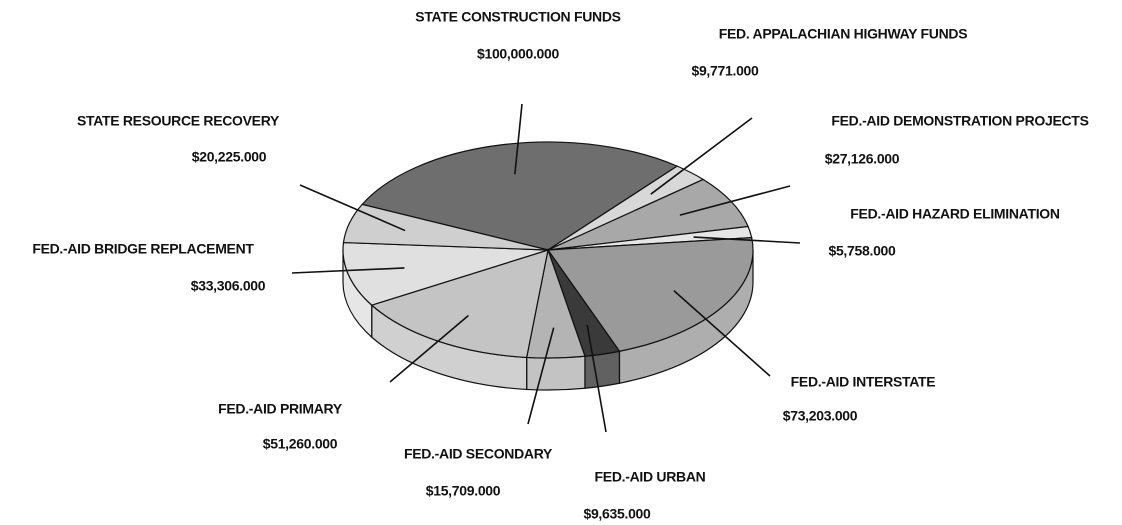 This screenshot has height=525, width=1122. What do you see at coordinates (518, 54) in the screenshot?
I see `value-label: $100,000.000` at bounding box center [518, 54].